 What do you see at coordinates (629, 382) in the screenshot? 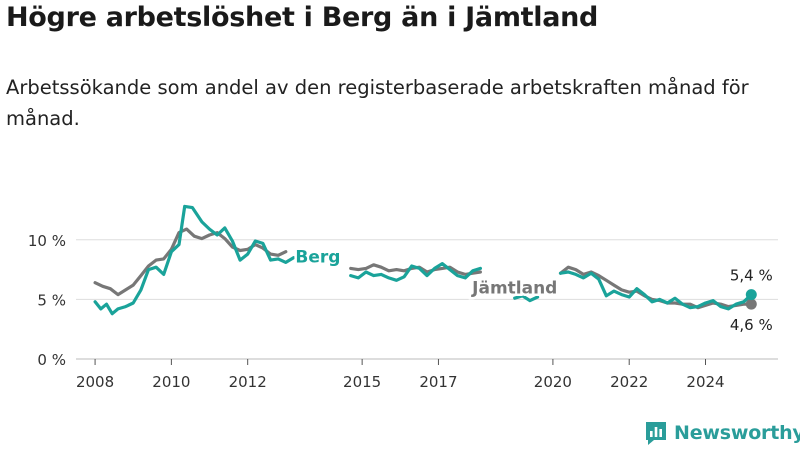
I see `x-tick-label: 2022` at bounding box center [629, 382].